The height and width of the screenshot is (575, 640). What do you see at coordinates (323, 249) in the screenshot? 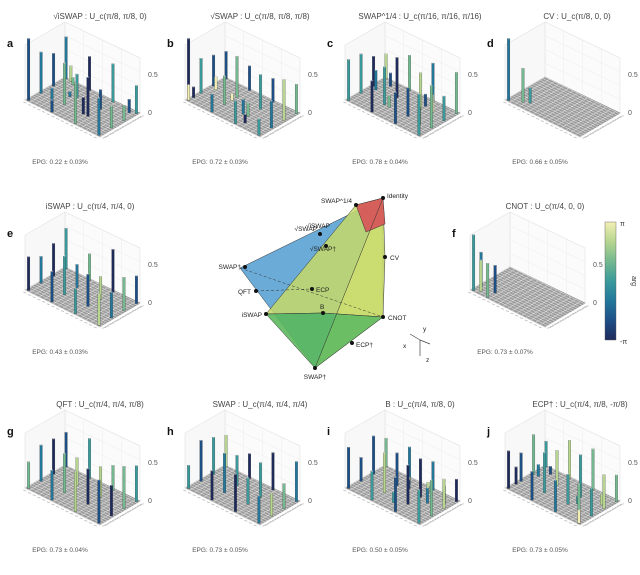
I see `tetra-label: √SWAP†` at bounding box center [323, 249].